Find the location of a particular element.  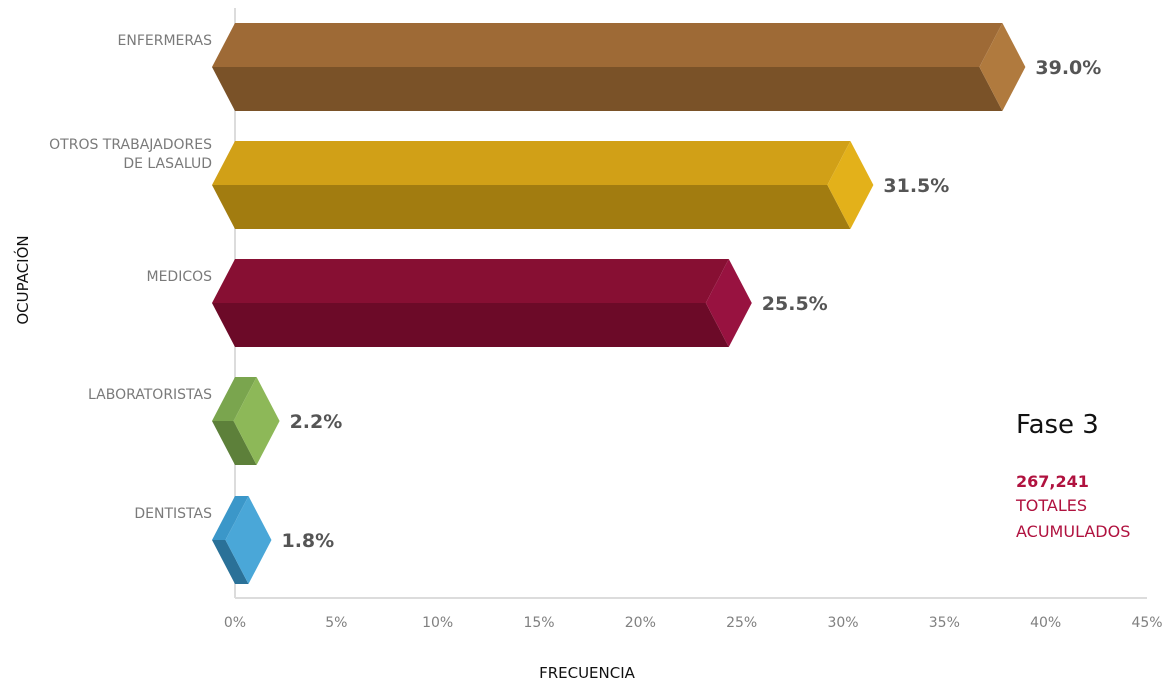

total-caption-line1: TOTALES is located at coordinates (1052, 505).